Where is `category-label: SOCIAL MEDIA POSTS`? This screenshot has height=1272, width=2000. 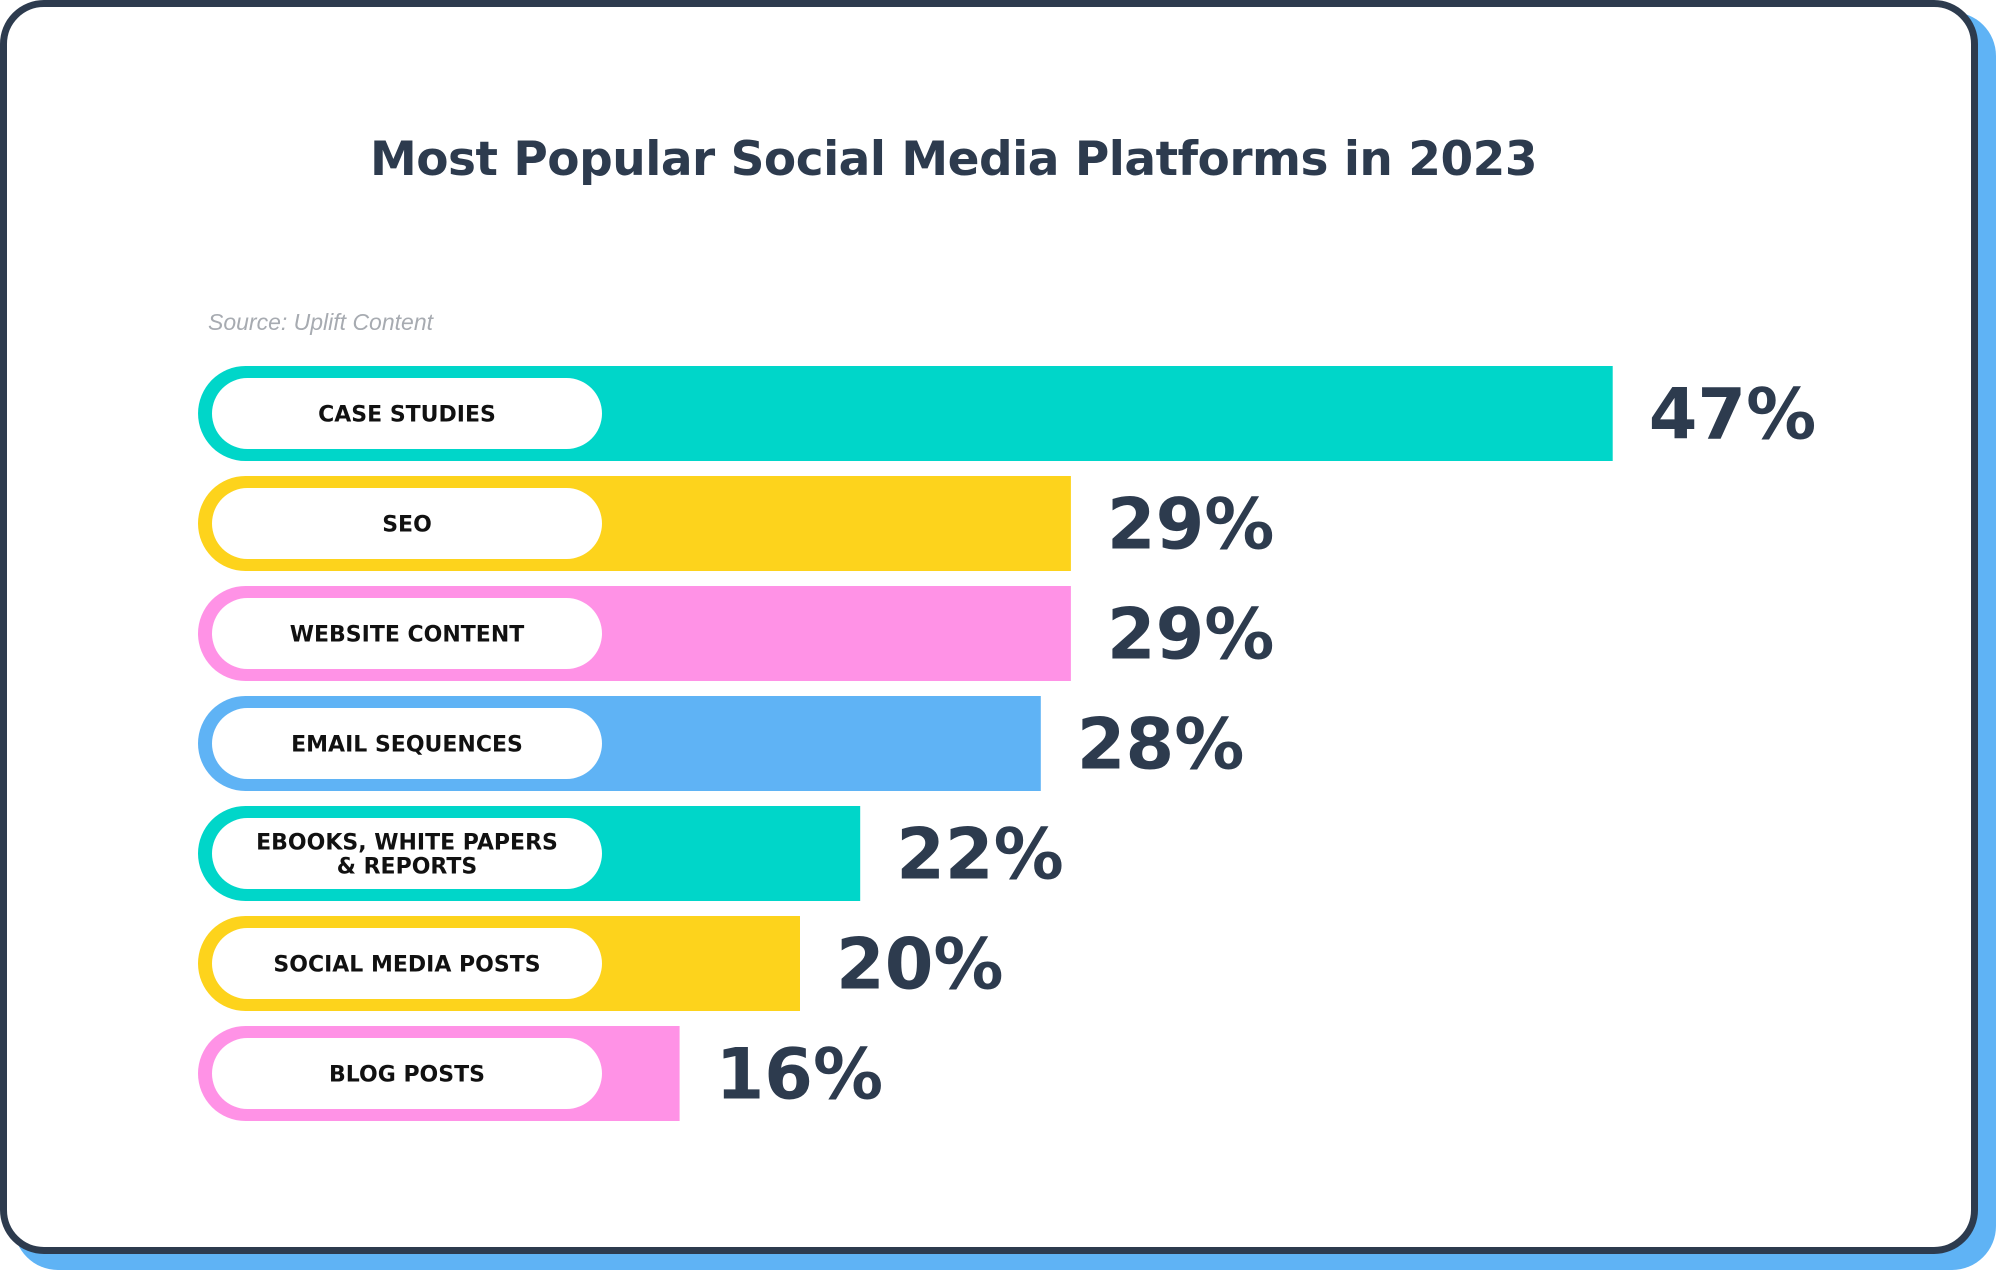
category-label: SOCIAL MEDIA POSTS is located at coordinates (406, 965).